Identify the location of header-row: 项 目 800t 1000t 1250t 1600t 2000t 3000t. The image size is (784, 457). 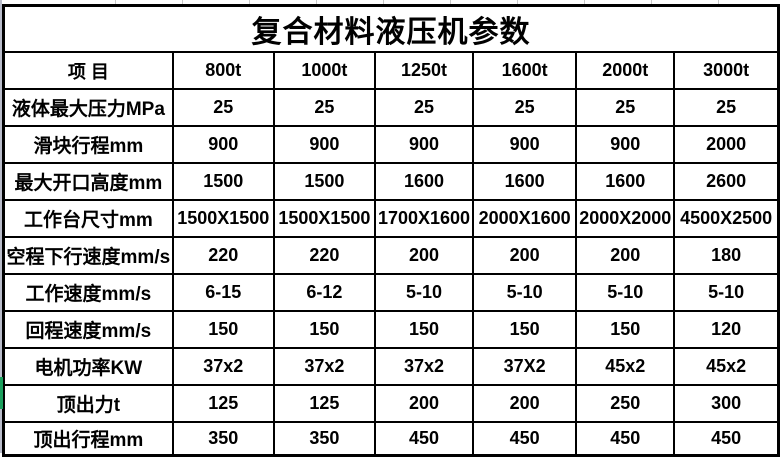
(391, 70).